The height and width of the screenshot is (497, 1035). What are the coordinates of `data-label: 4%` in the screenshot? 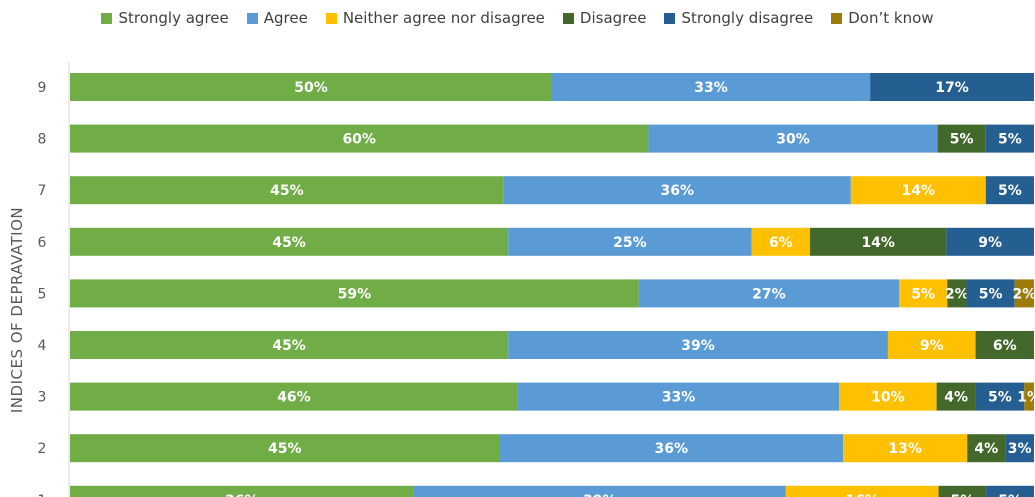 It's located at (956, 398).